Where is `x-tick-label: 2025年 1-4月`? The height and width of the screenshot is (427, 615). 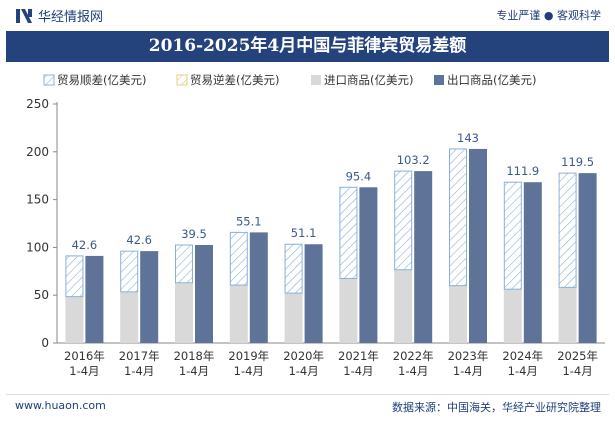
x-tick-label: 2025年 1-4月 is located at coordinates (577, 363).